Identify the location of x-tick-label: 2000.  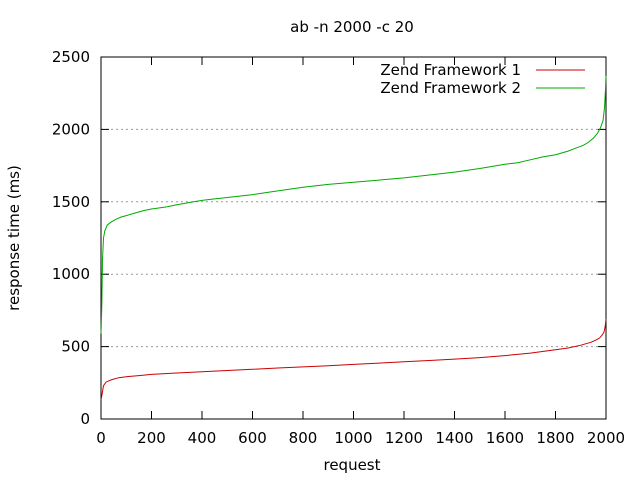
(606, 438).